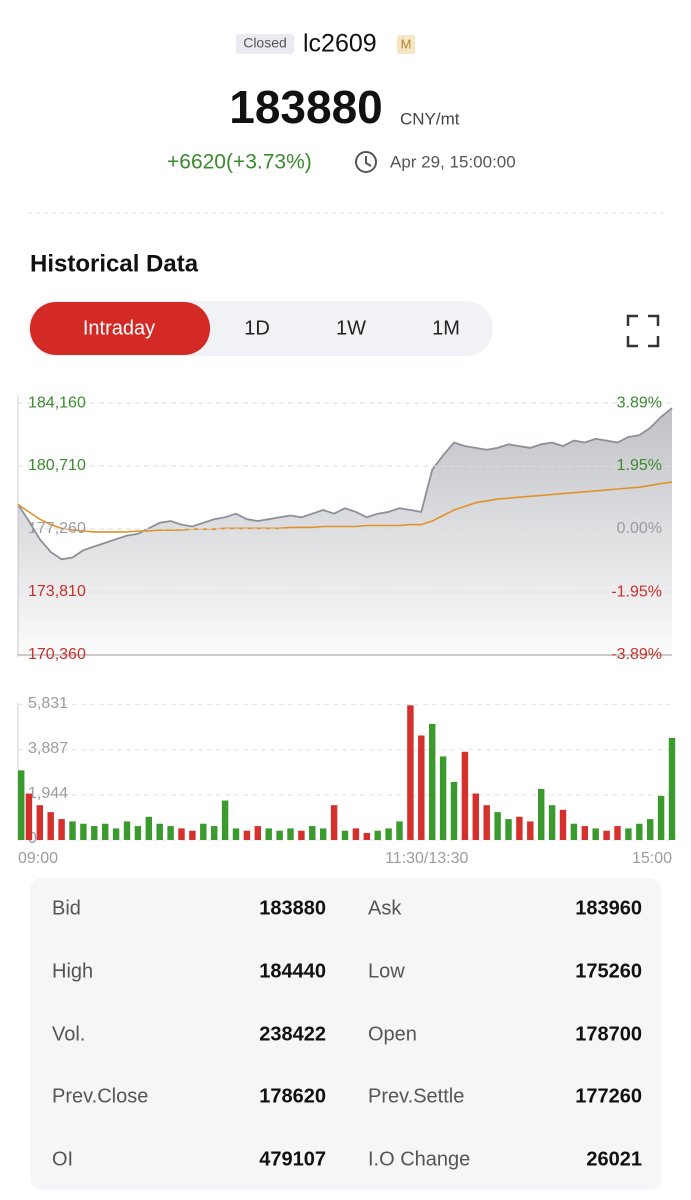 The height and width of the screenshot is (1200, 691). Describe the element at coordinates (57, 402) in the screenshot. I see `y-tick-label: 184,160` at that location.